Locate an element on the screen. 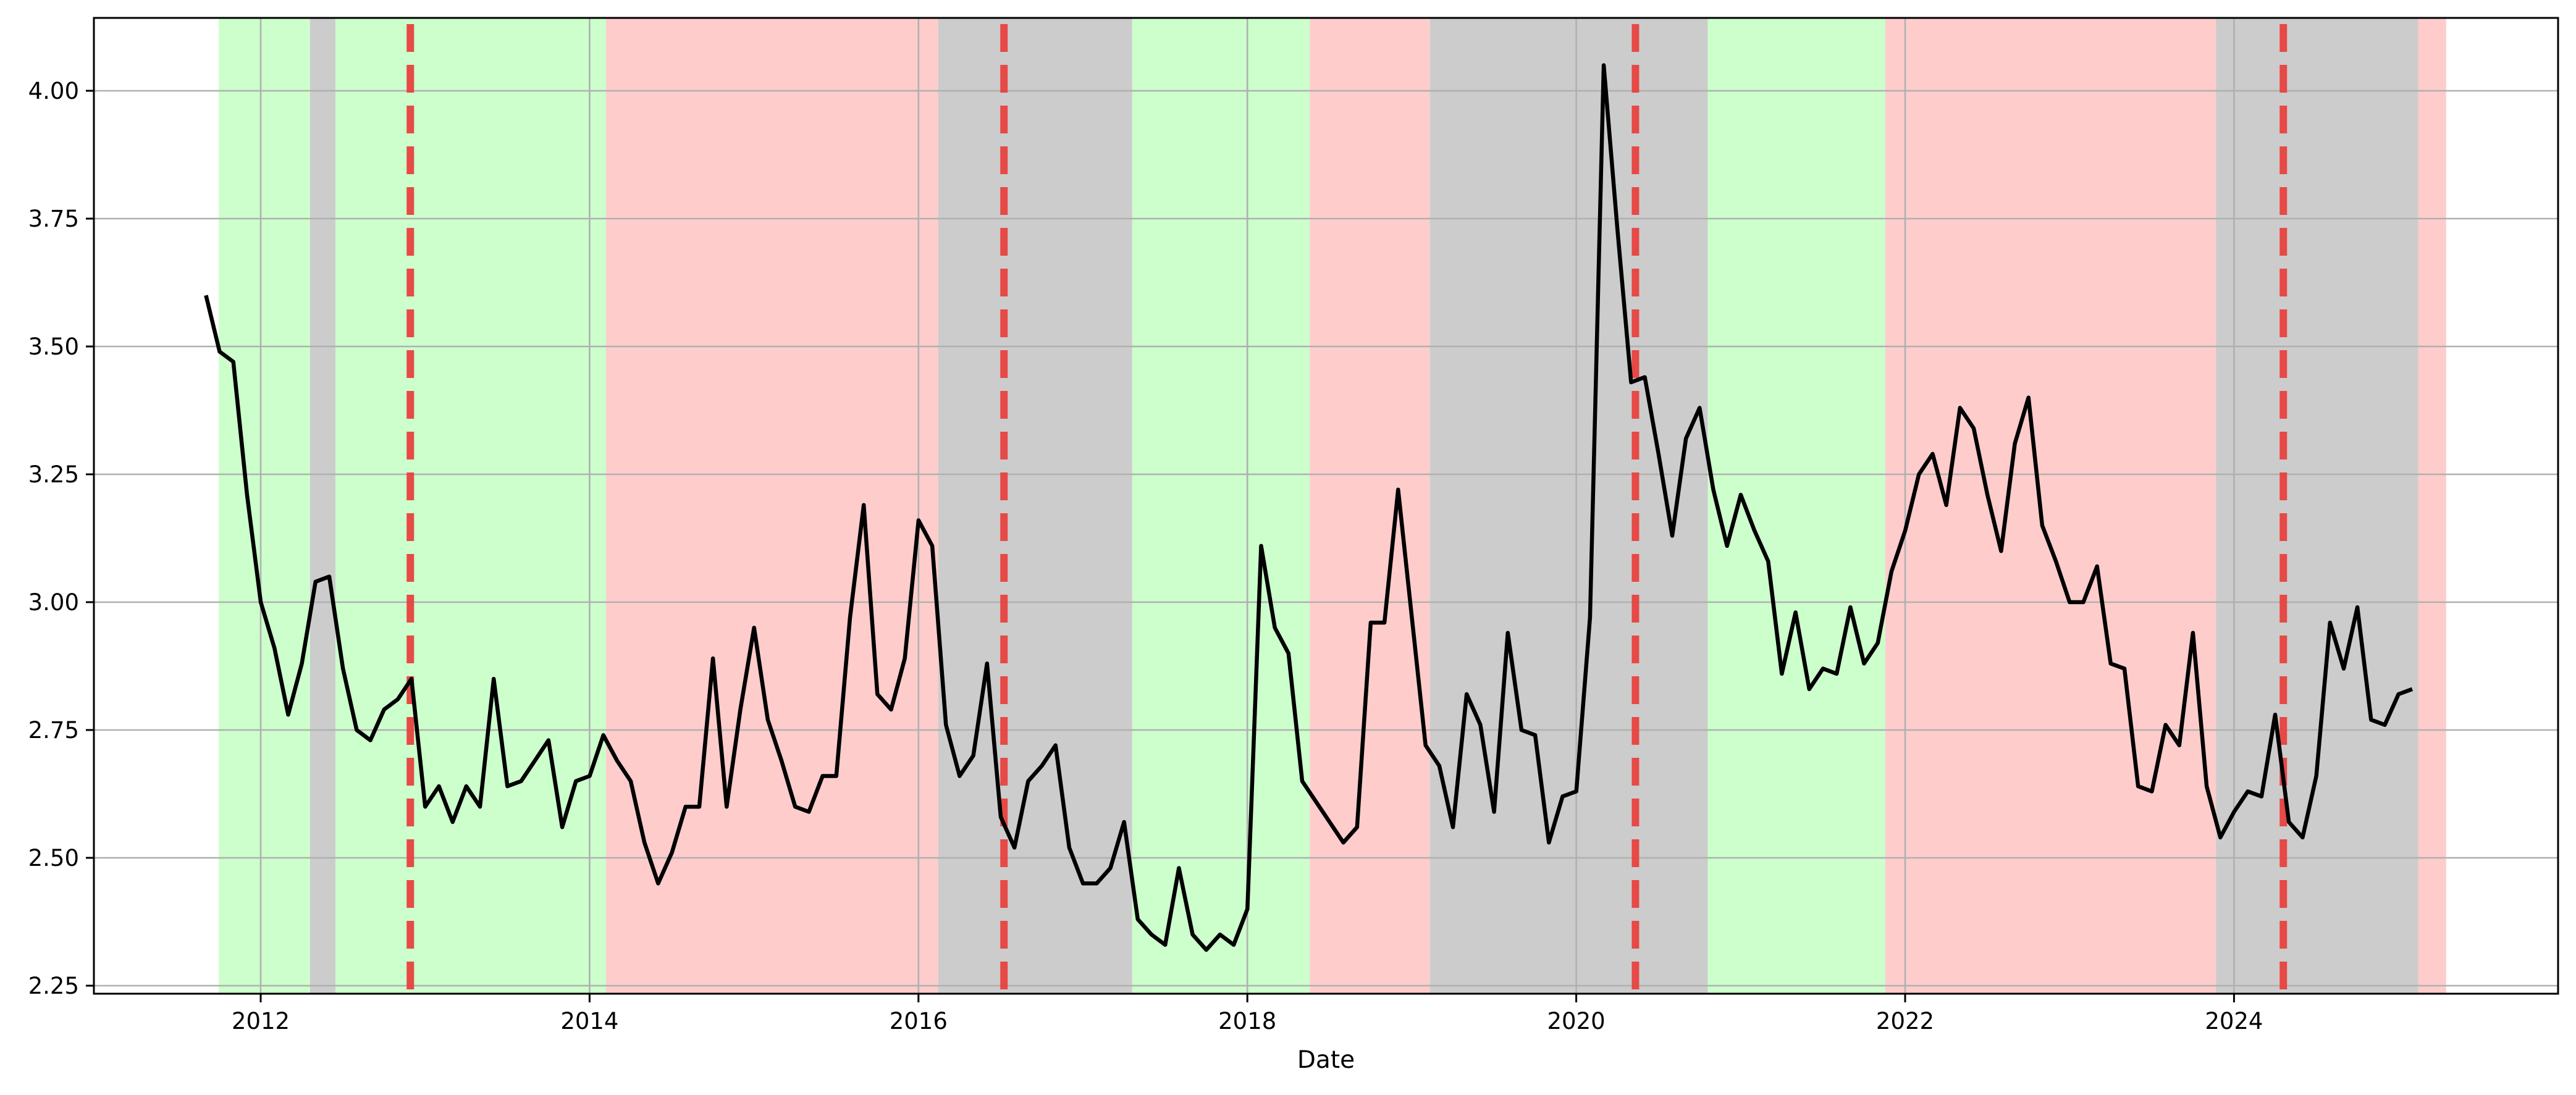  x-axis: 2012 2014 2016 2018 2020 2022 2024 is located at coordinates (1247, 1014).